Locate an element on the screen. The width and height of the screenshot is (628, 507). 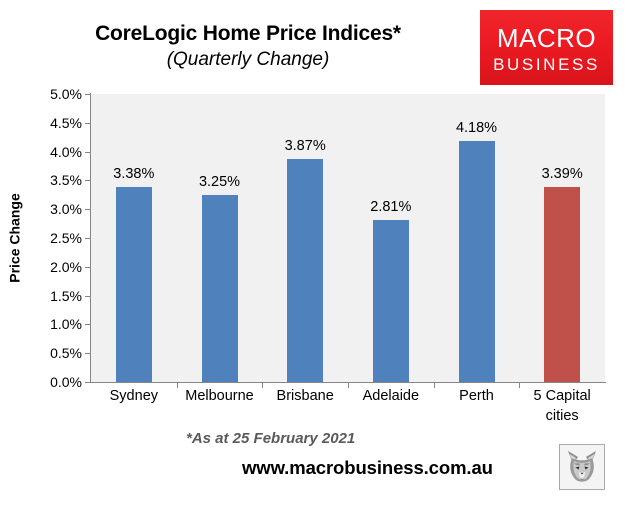
website-url: www.macrobusiness.com.au is located at coordinates (367, 467).